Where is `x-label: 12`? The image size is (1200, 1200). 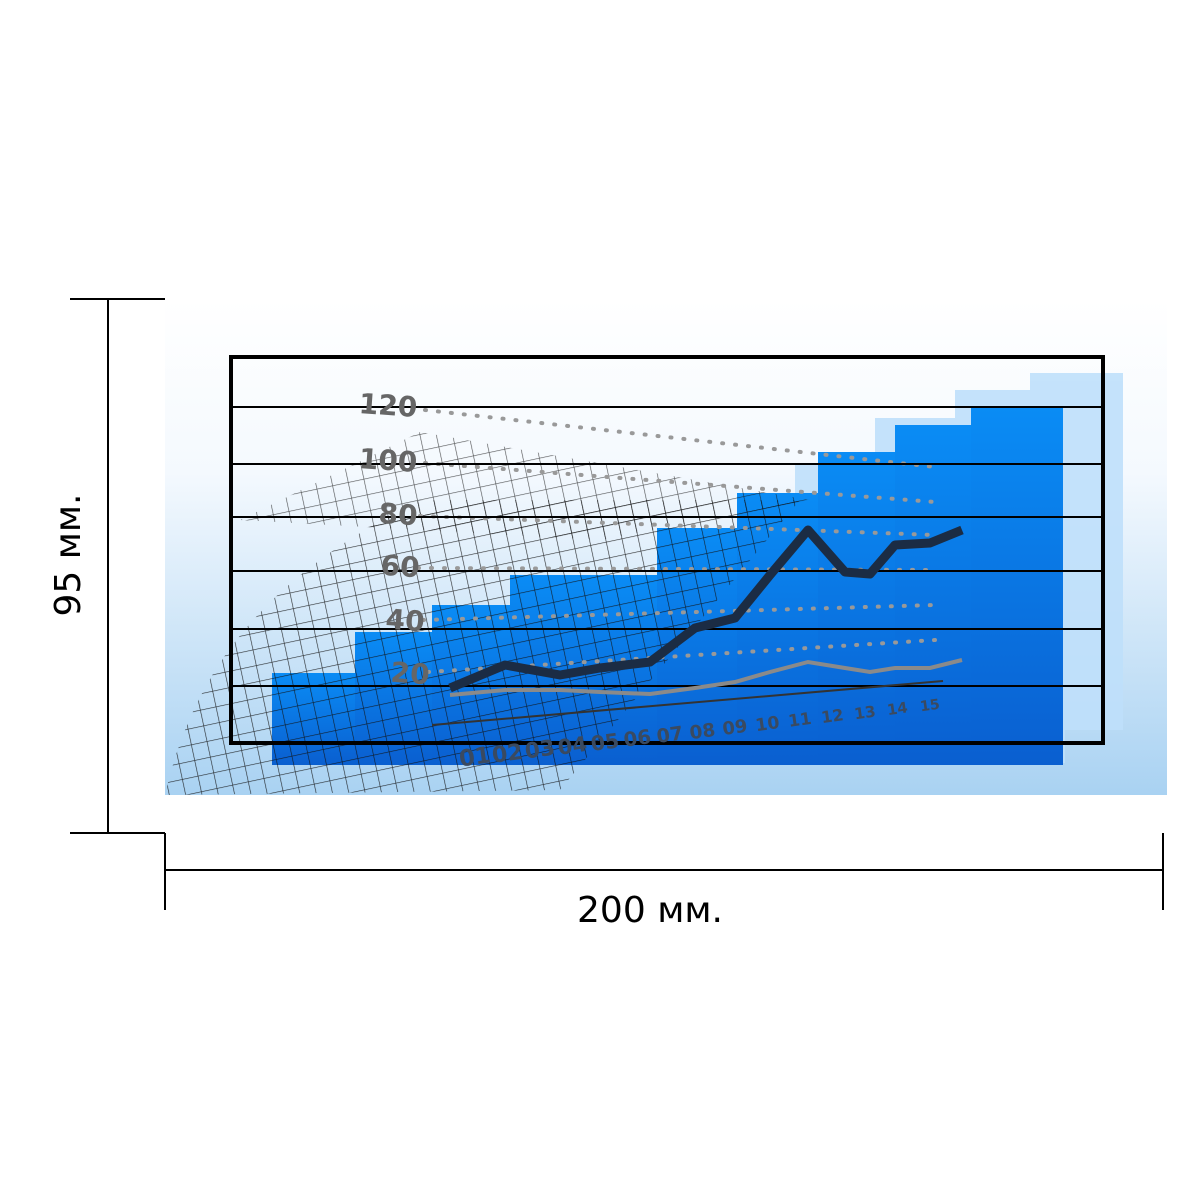
x-label: 12 is located at coordinates (832, 716).